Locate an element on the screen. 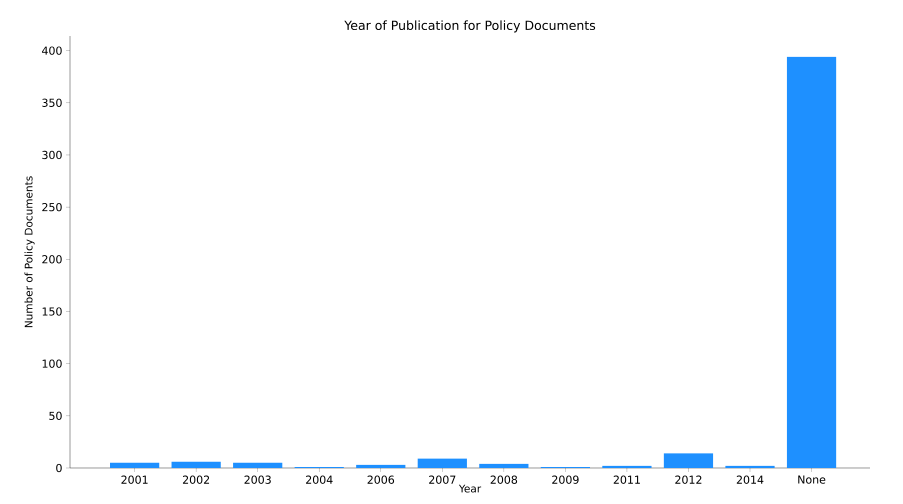 The image size is (903, 504). x-tick-label: 2008 is located at coordinates (504, 480).